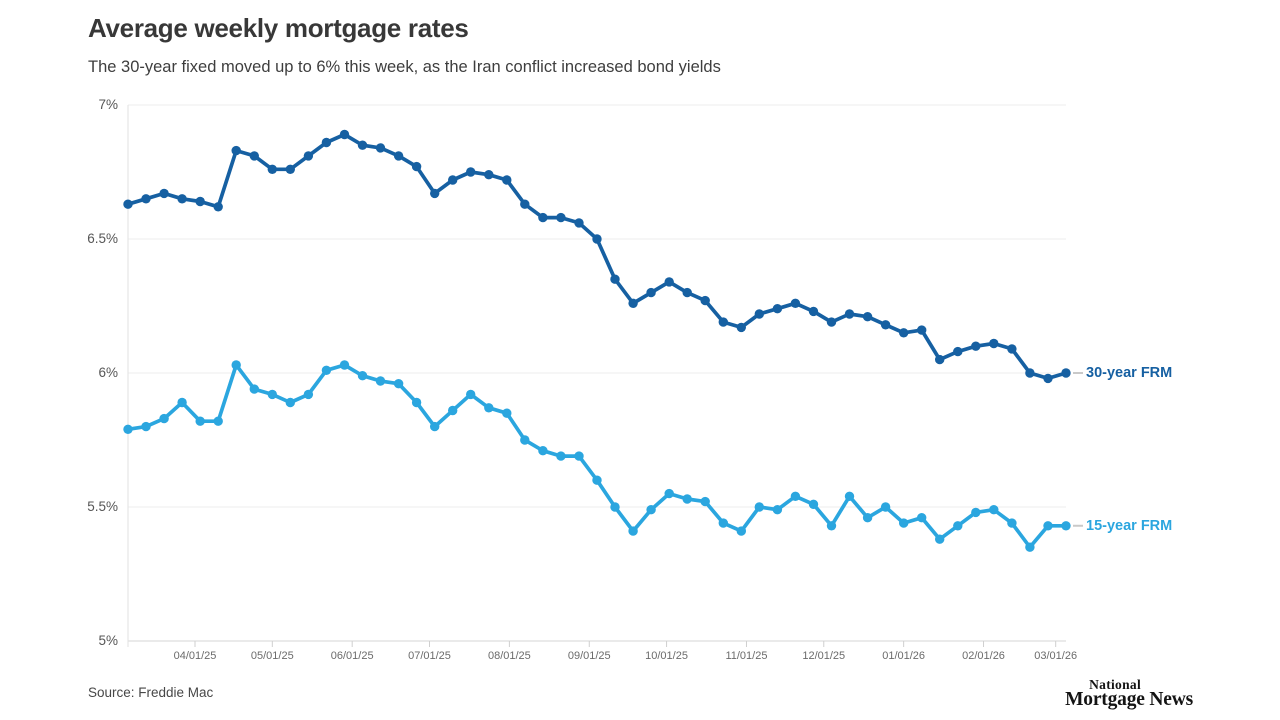 Image resolution: width=1280 pixels, height=720 pixels. I want to click on y-tick-label: 6.5%, so click(102, 238).